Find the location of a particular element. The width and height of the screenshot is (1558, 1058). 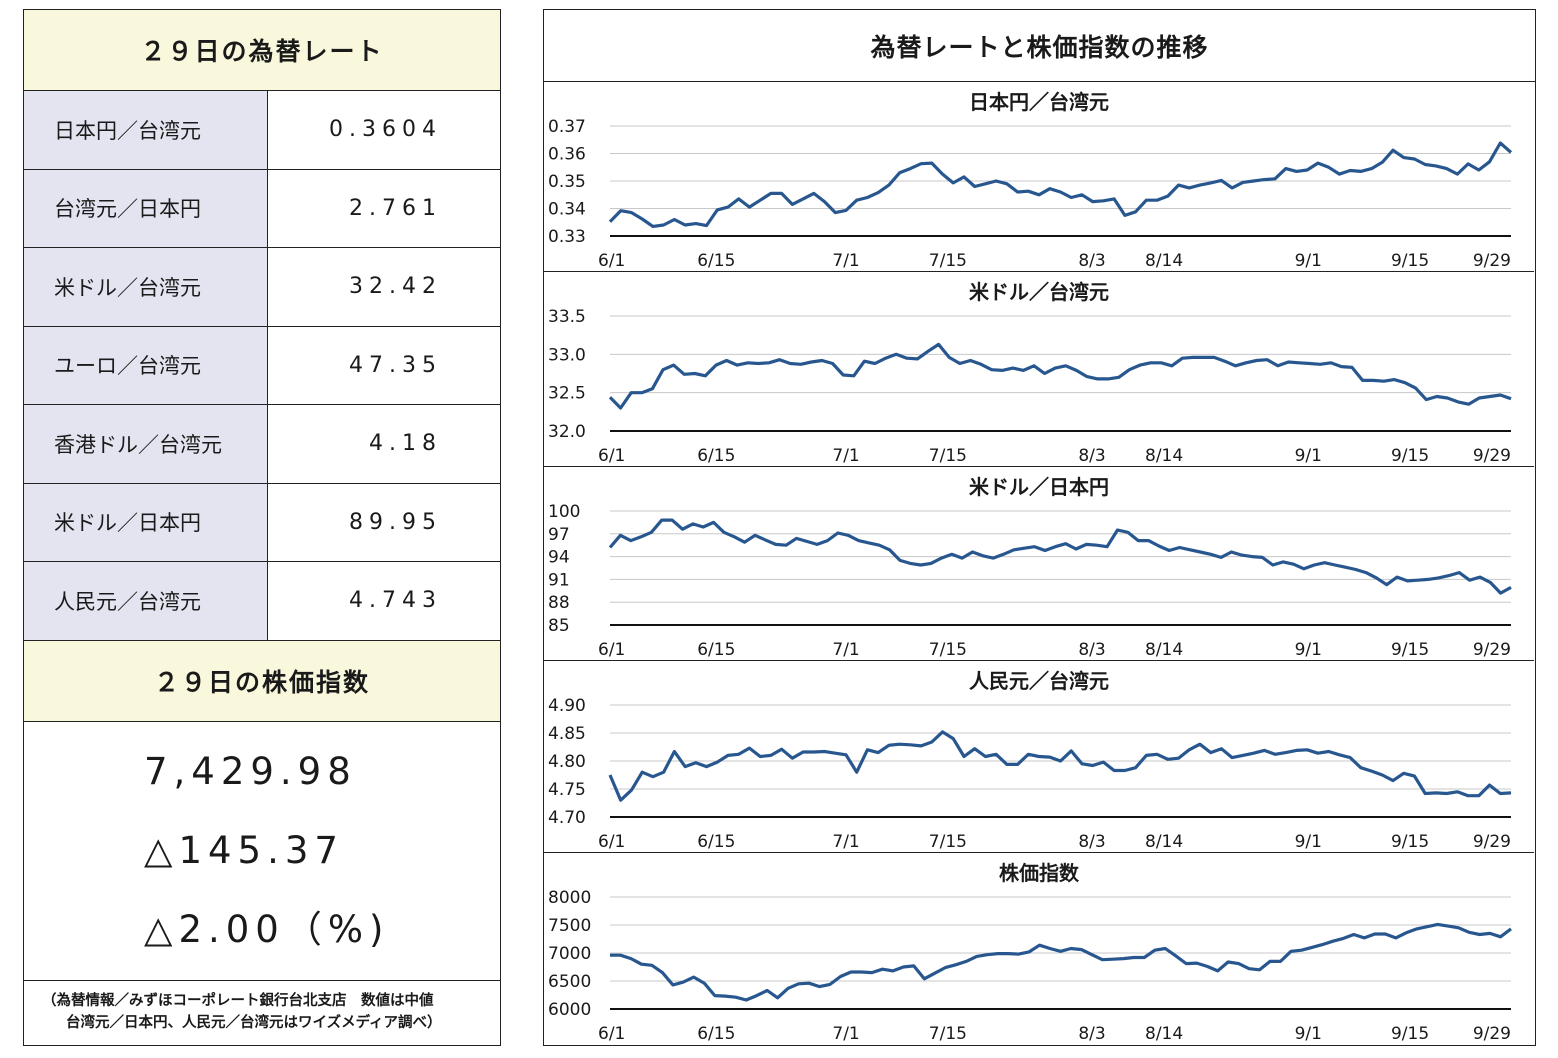

y-tick-label: 0.34 is located at coordinates (567, 210).